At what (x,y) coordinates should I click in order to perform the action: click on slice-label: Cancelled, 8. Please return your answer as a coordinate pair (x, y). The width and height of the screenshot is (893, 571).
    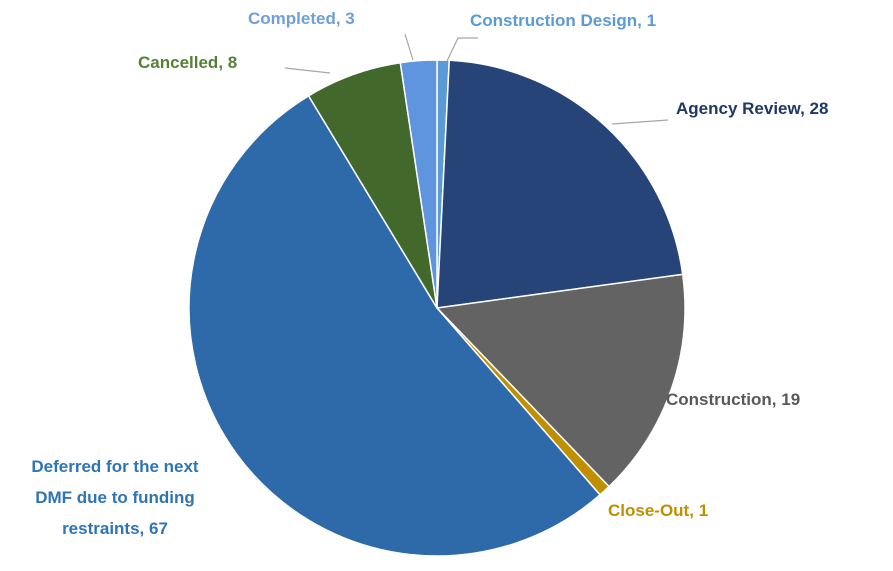
    Looking at the image, I should click on (187, 62).